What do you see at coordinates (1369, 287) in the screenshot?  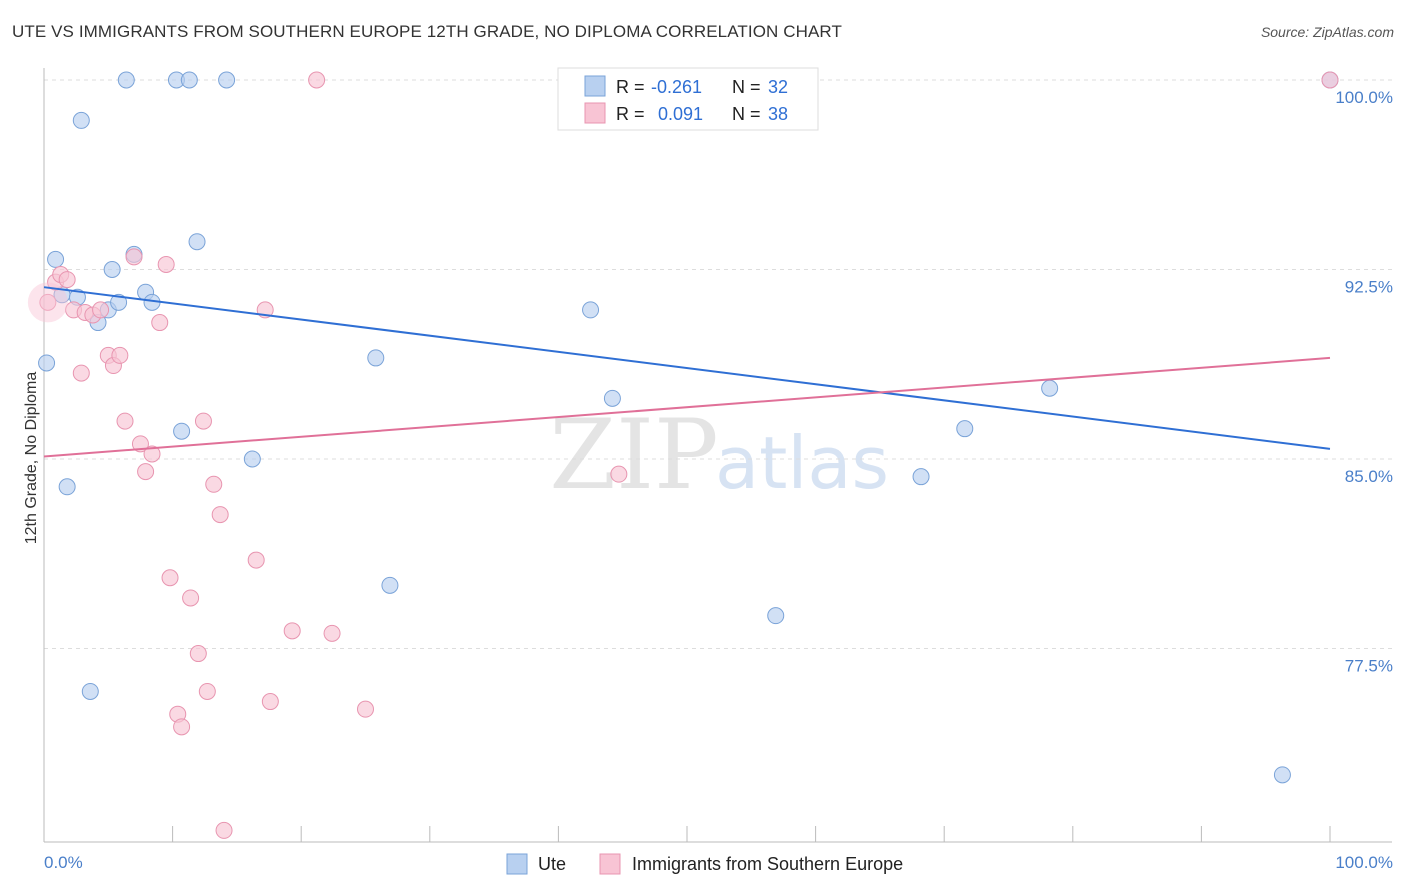 I see `y-tick-label: 92.5%` at bounding box center [1369, 287].